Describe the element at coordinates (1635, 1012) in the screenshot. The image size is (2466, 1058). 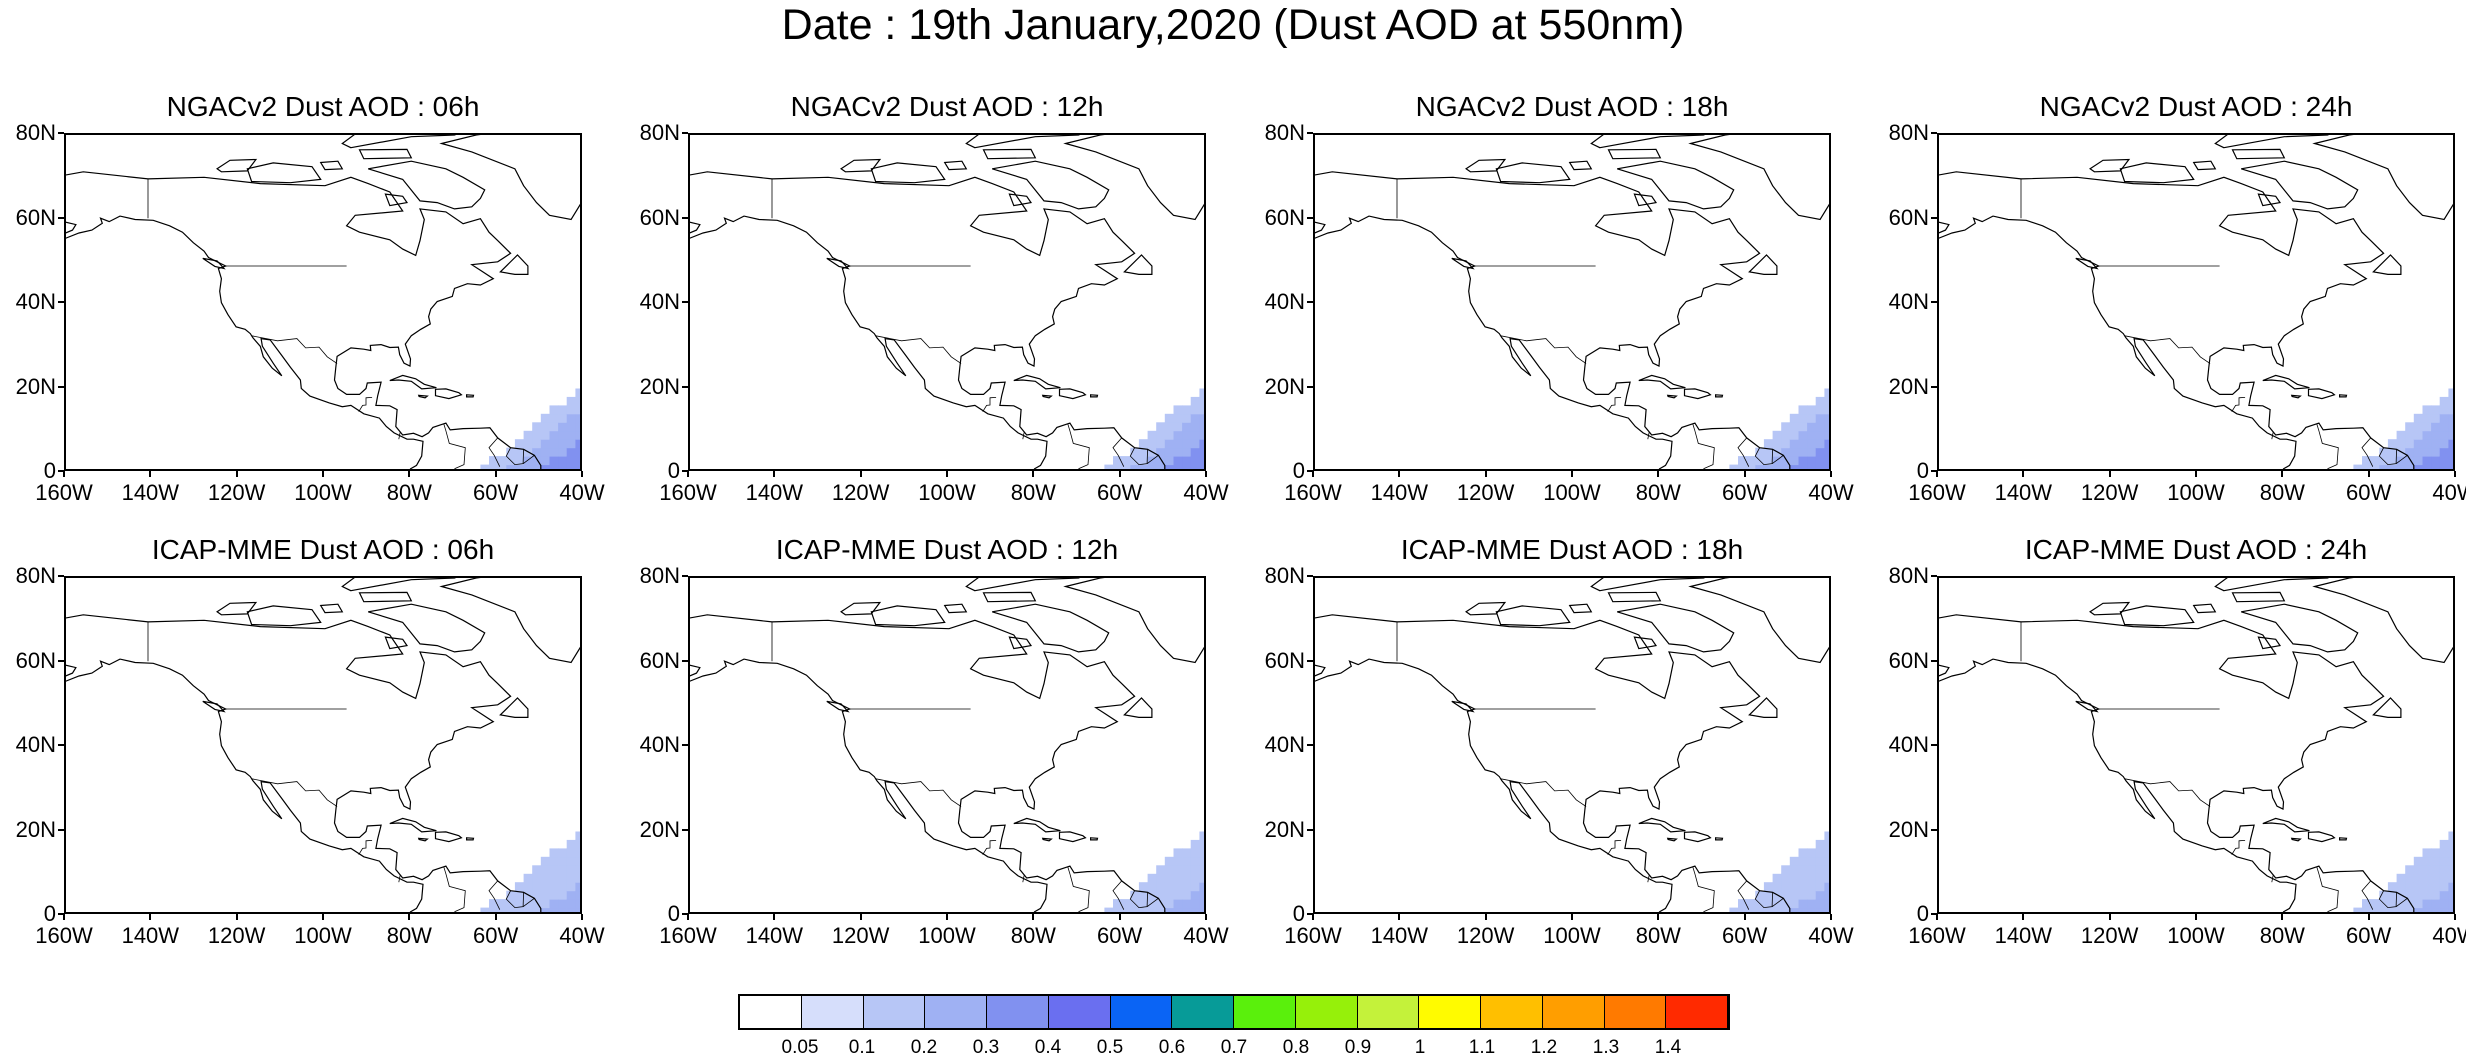
I see `legend-swatch` at that location.